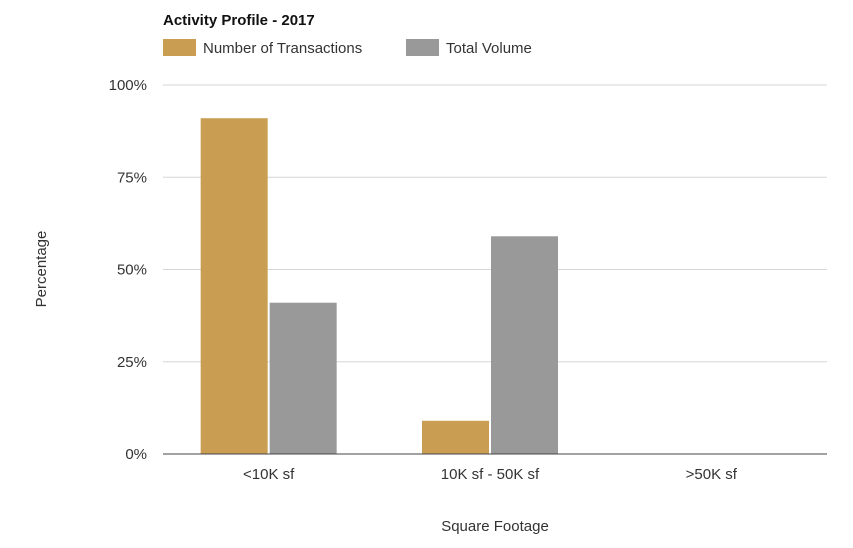  Describe the element at coordinates (712, 474) in the screenshot. I see `x-tick-label: >50K sf` at that location.